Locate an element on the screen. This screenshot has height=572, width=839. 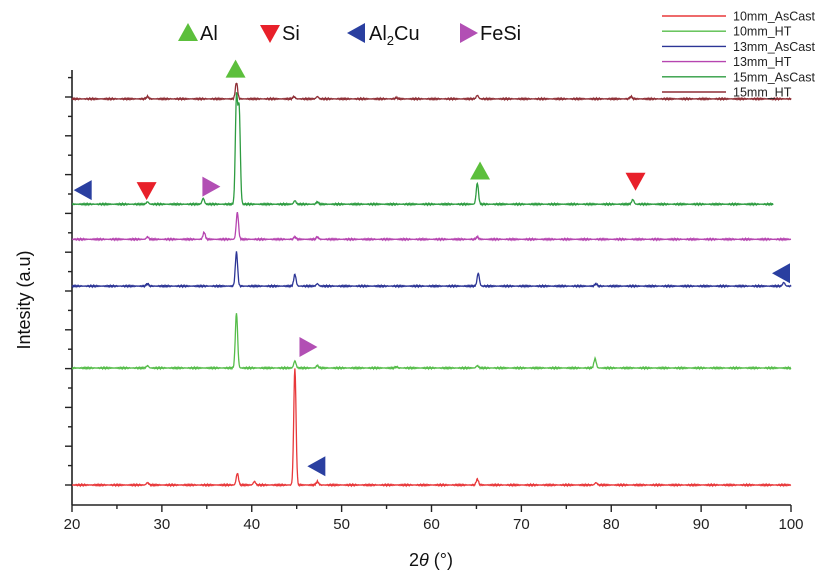
x-tick-label: 20 is located at coordinates (72, 524).